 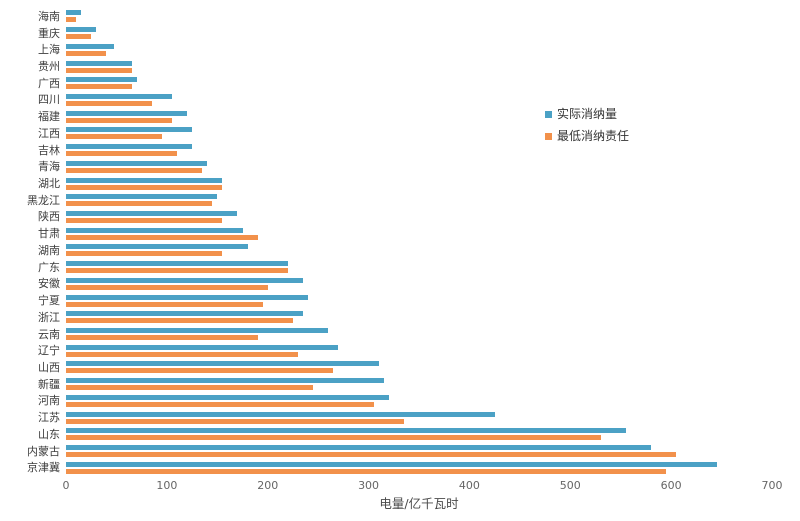 I want to click on y-axis-label: 京津冀, so click(x=43, y=468).